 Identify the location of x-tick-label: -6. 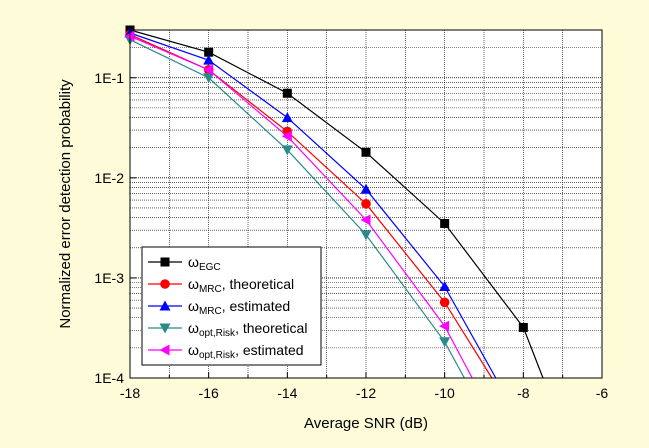
(602, 393).